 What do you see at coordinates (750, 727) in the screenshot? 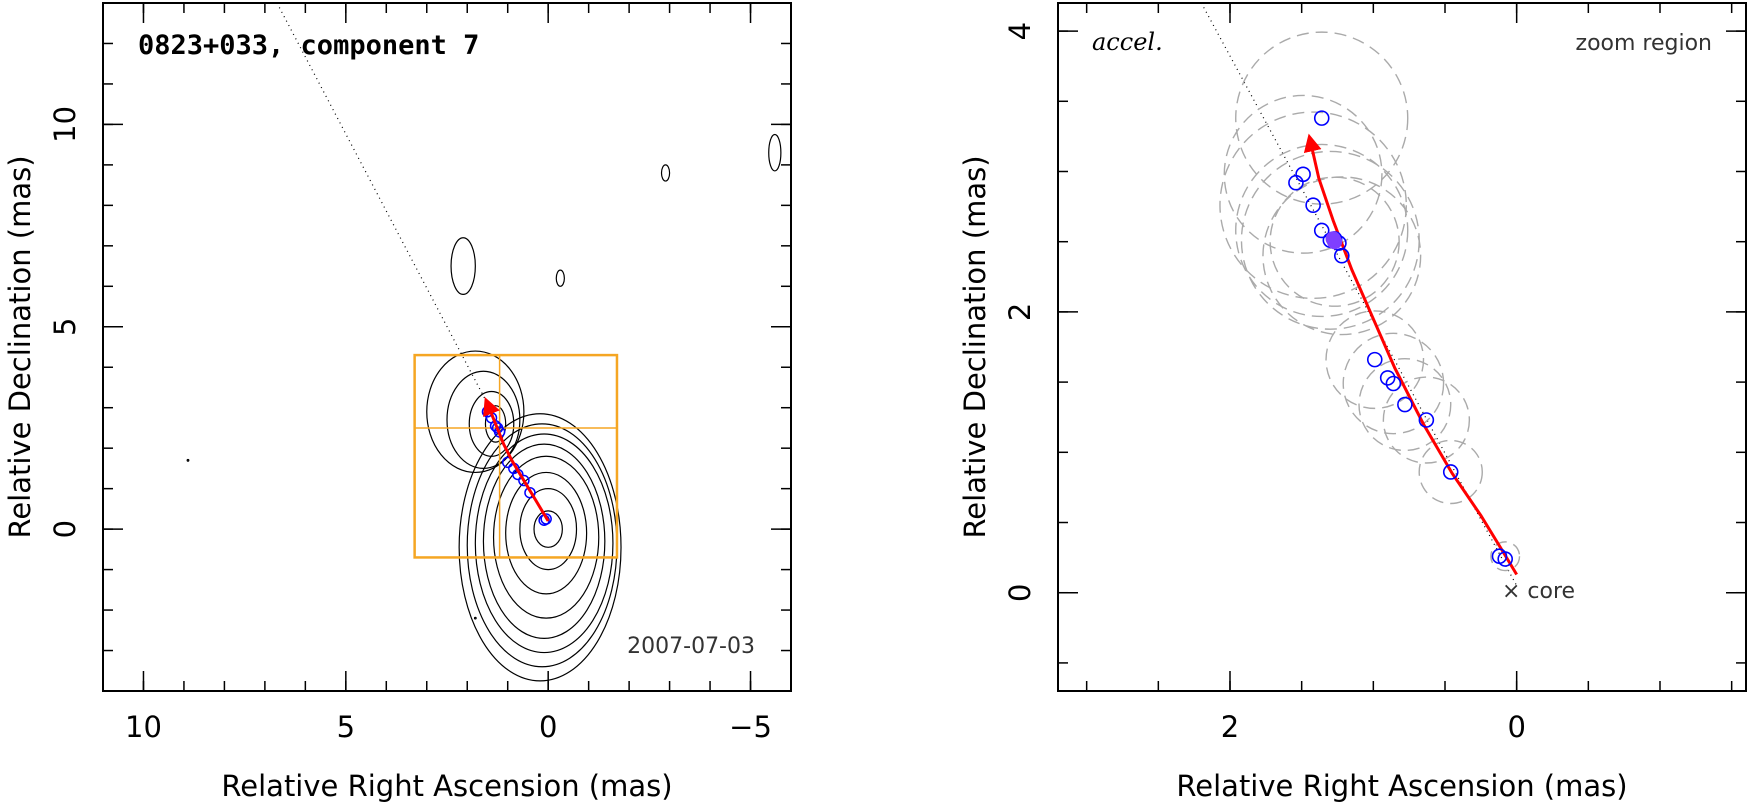
I see `left-x-tick-label: −5` at bounding box center [750, 727].